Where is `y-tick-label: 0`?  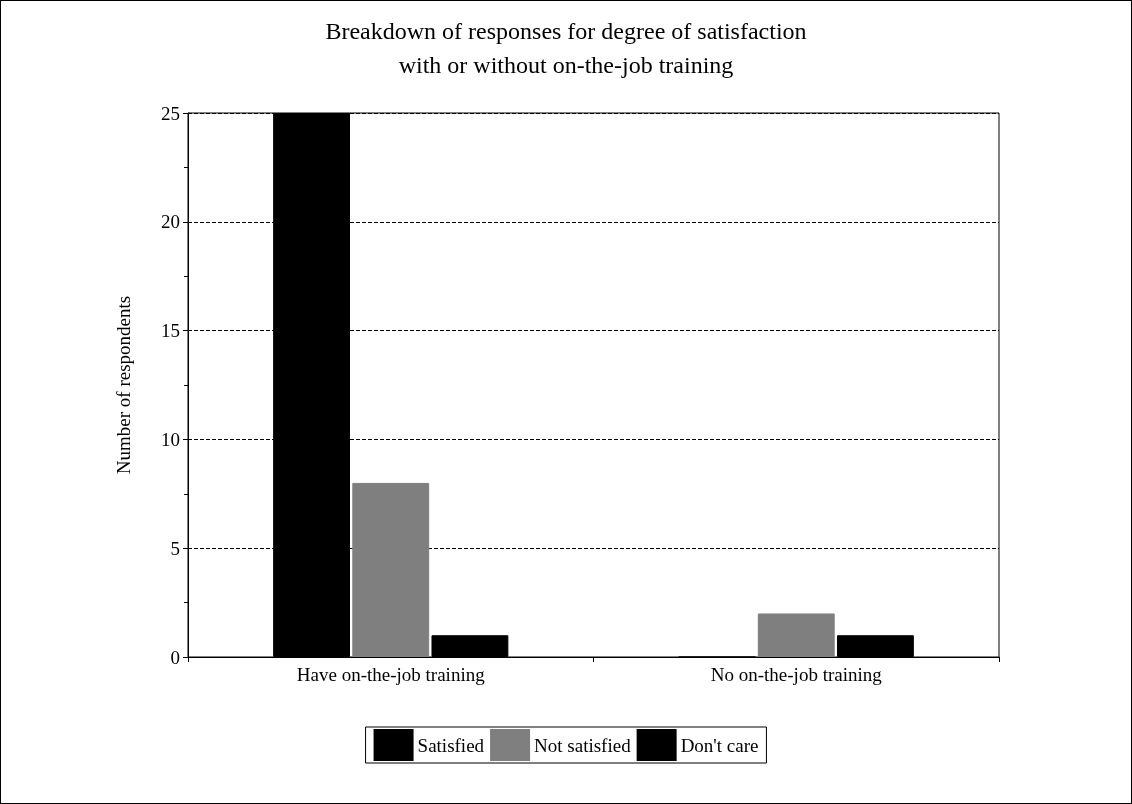
y-tick-label: 0 is located at coordinates (175, 657).